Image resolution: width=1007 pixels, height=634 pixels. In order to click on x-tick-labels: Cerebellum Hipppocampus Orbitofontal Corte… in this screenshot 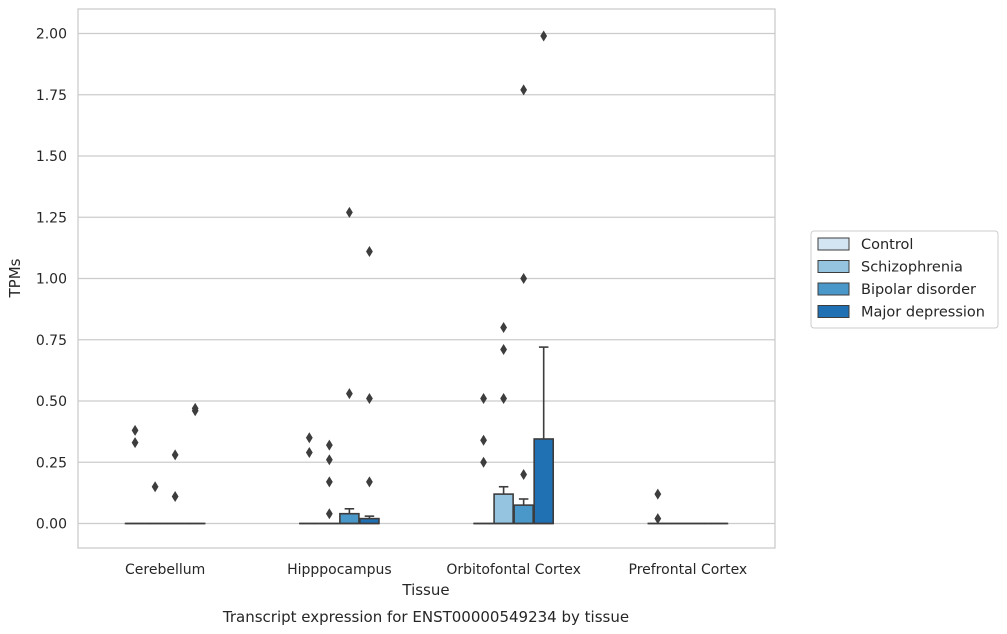, I will do `click(436, 570)`.